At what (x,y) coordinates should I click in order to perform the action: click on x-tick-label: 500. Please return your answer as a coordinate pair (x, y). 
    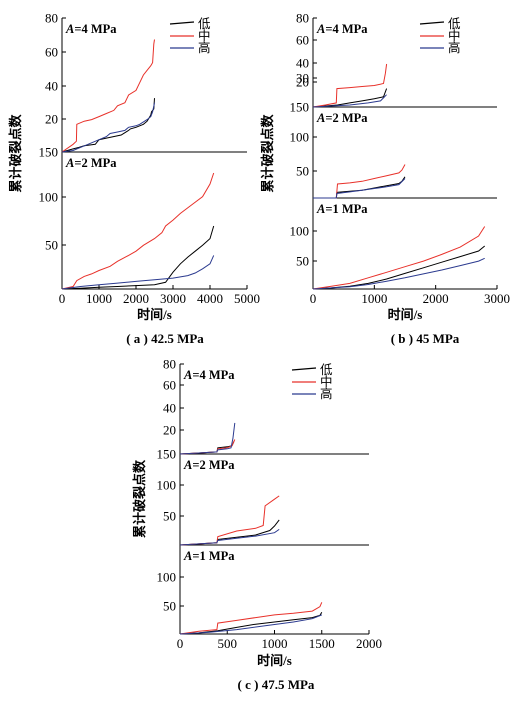
    Looking at the image, I should click on (228, 643).